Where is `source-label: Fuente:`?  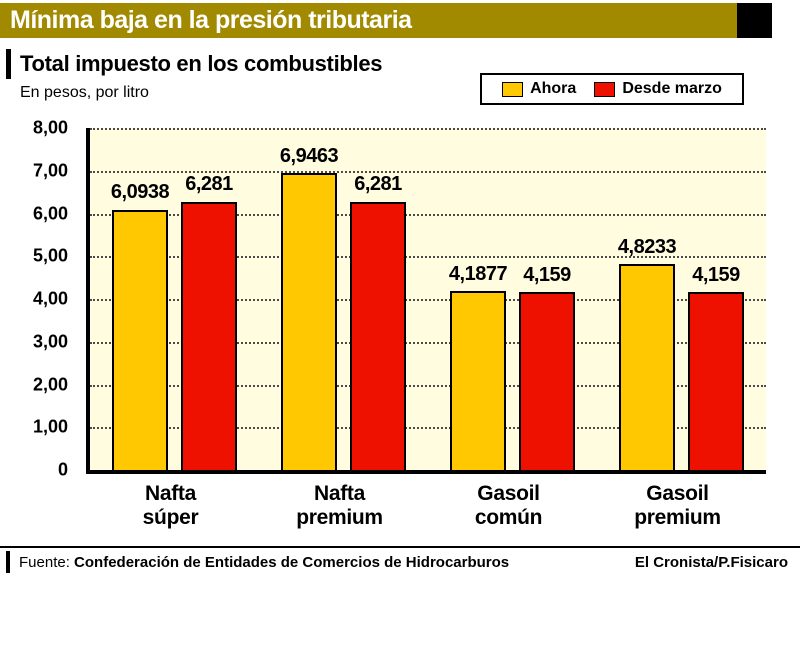
source-label: Fuente: is located at coordinates (44, 562).